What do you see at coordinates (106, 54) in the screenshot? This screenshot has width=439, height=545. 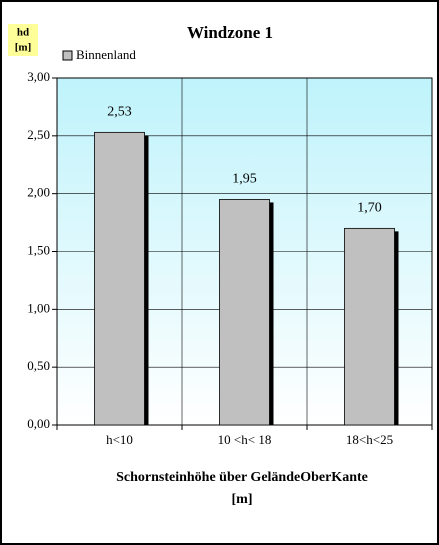 I see `legend-label: Binnenland` at bounding box center [106, 54].